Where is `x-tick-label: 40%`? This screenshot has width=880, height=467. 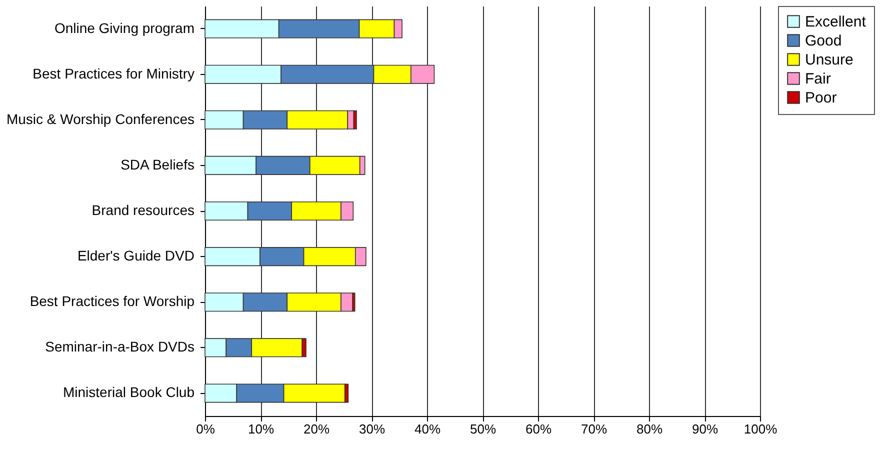 x-tick-label: 40% is located at coordinates (427, 429).